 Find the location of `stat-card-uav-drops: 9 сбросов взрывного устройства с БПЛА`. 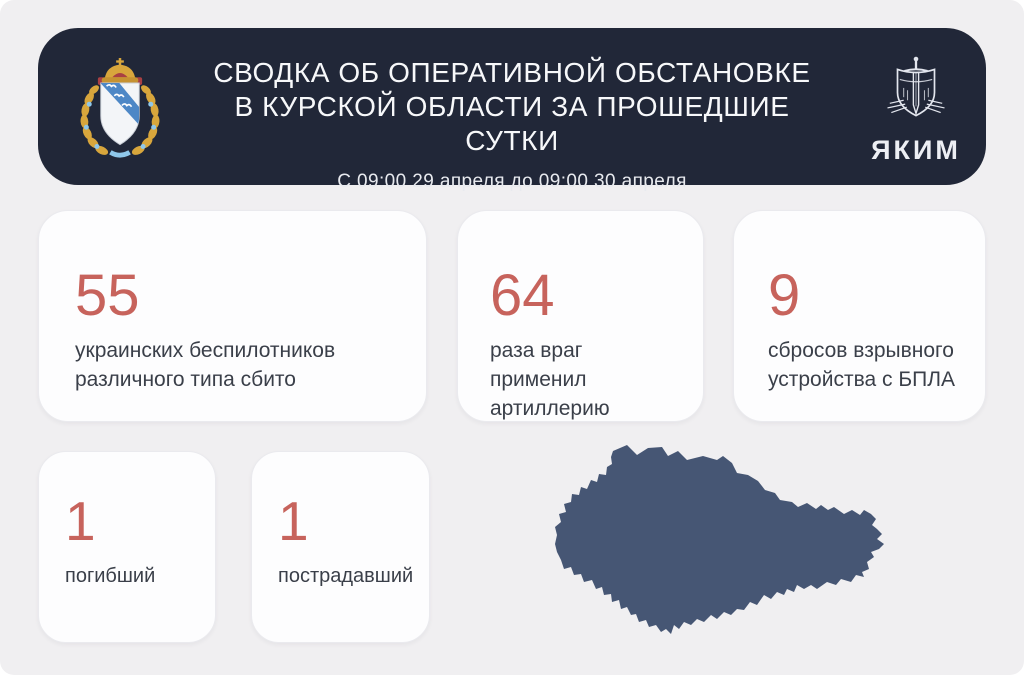

stat-card-uav-drops: 9 сбросов взрывного устройства с БПЛА is located at coordinates (859, 316).